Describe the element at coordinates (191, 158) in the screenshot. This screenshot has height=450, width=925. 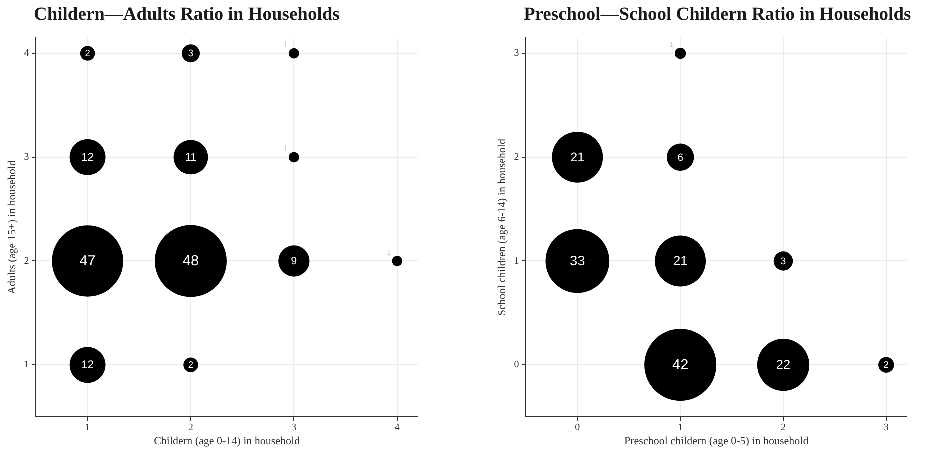
I see `data-label: 11` at that location.